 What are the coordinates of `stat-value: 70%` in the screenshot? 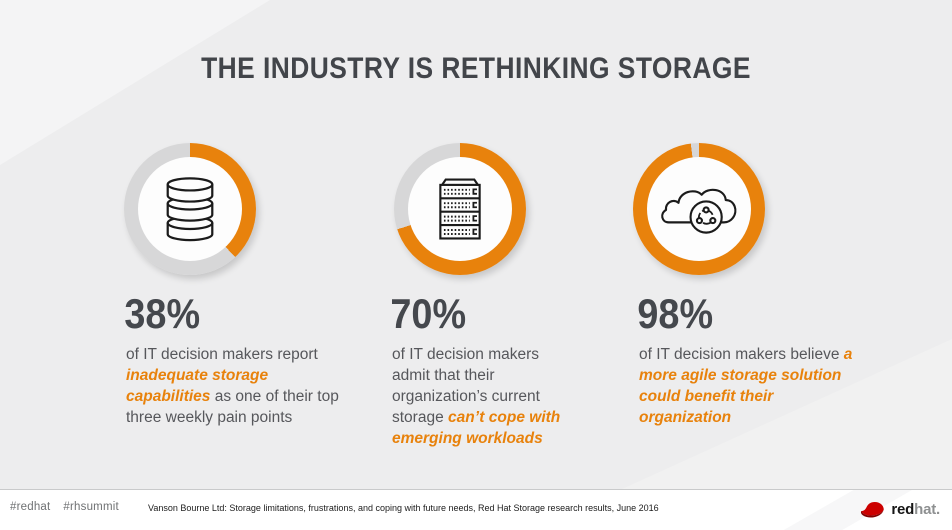 It's located at (428, 313).